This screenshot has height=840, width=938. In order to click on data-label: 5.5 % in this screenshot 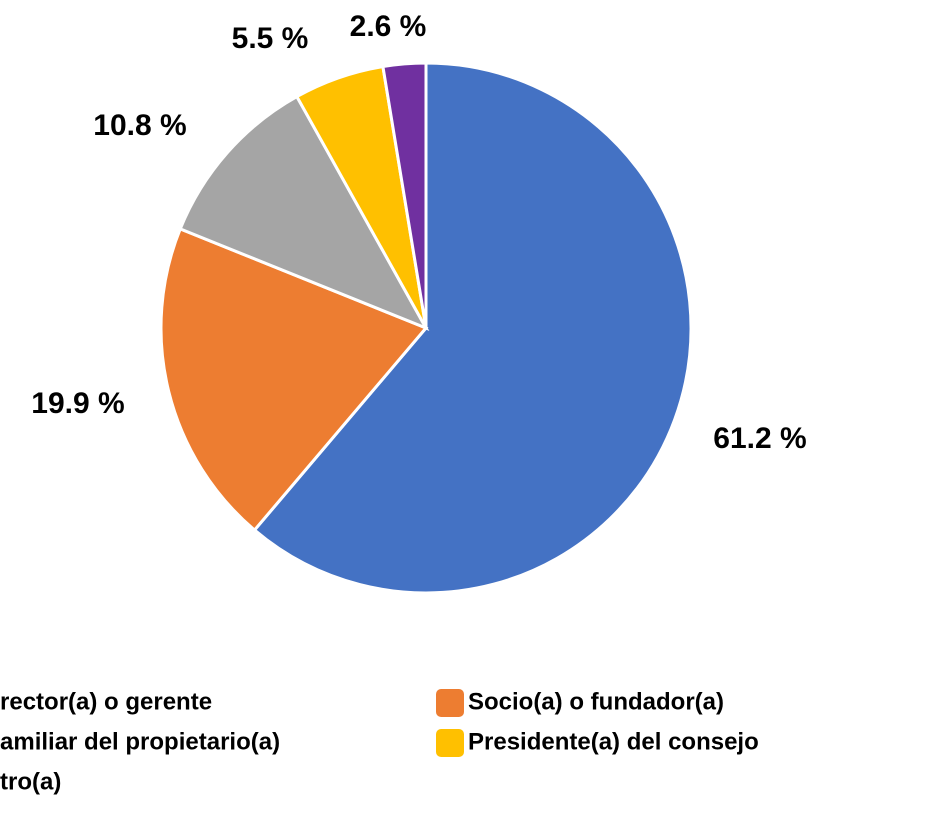, I will do `click(270, 38)`.